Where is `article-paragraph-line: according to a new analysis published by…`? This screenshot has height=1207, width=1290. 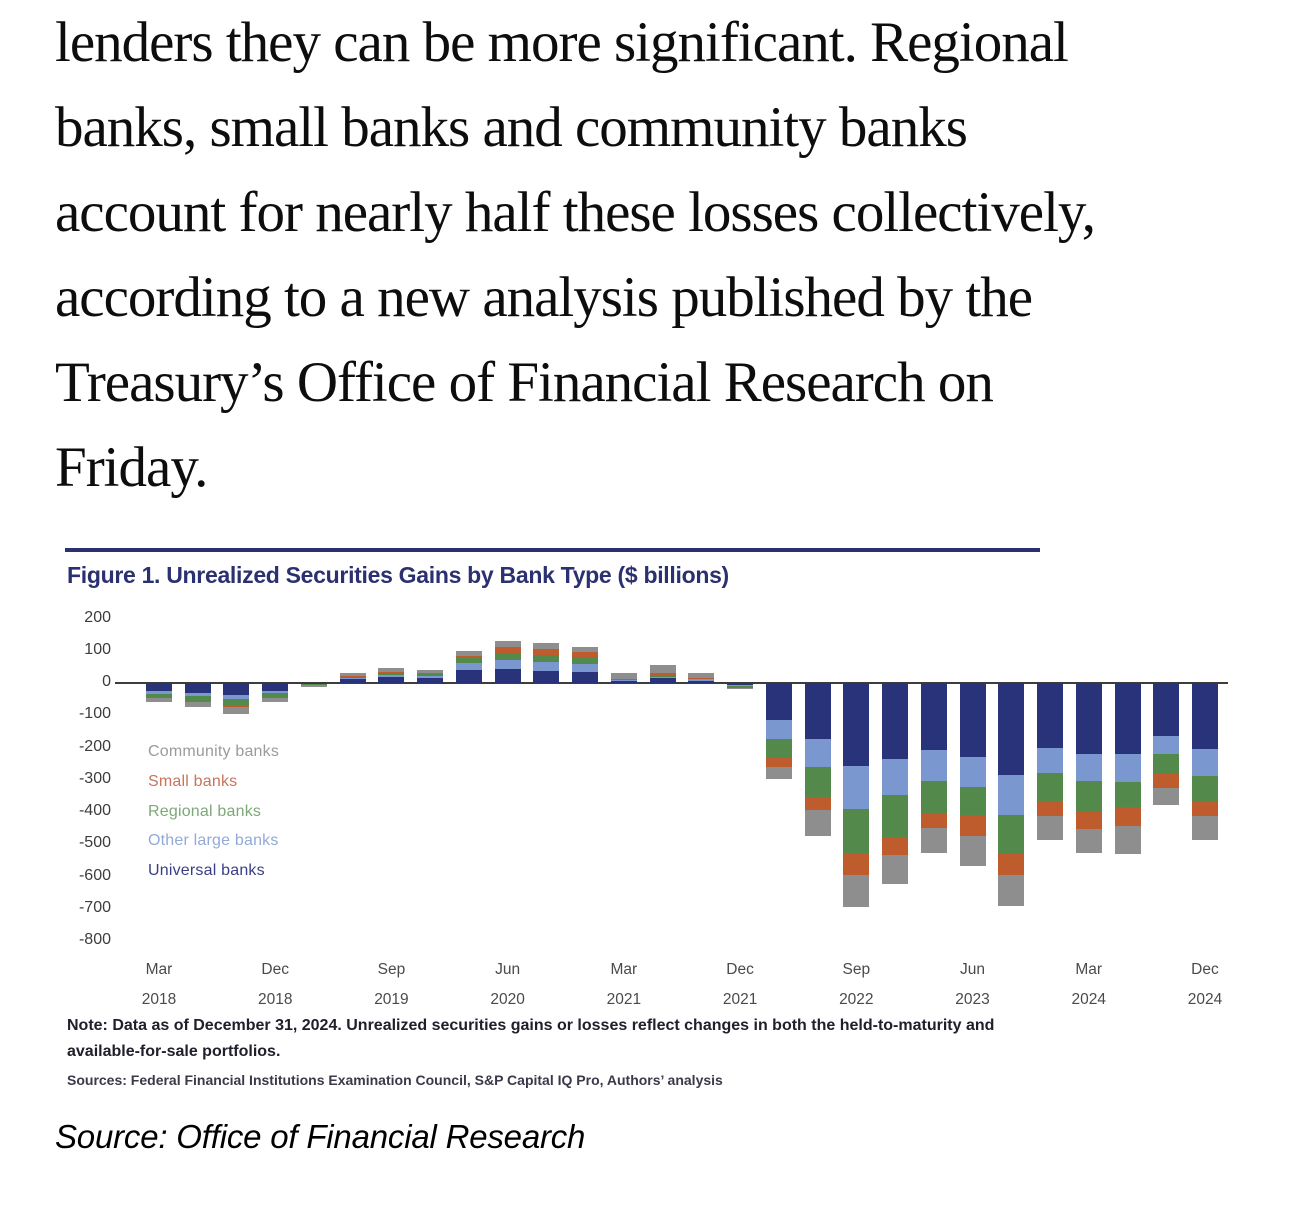
article-paragraph-line: according to a new analysis published by… is located at coordinates (544, 297).